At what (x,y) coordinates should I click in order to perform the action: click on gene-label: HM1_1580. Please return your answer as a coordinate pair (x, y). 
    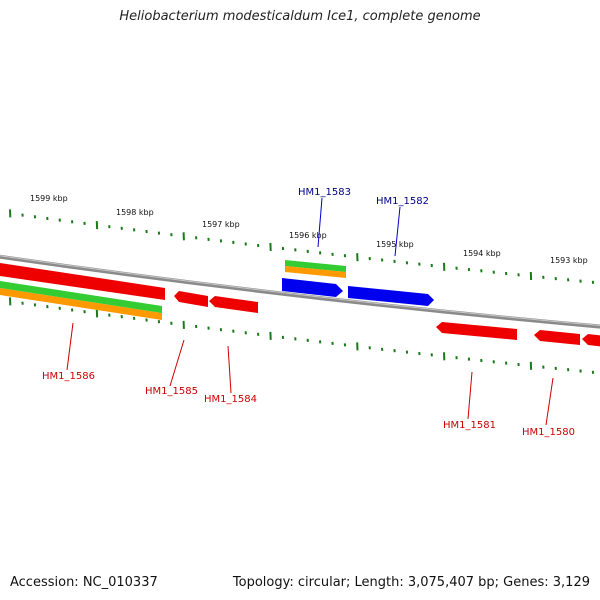
    Looking at the image, I should click on (548, 432).